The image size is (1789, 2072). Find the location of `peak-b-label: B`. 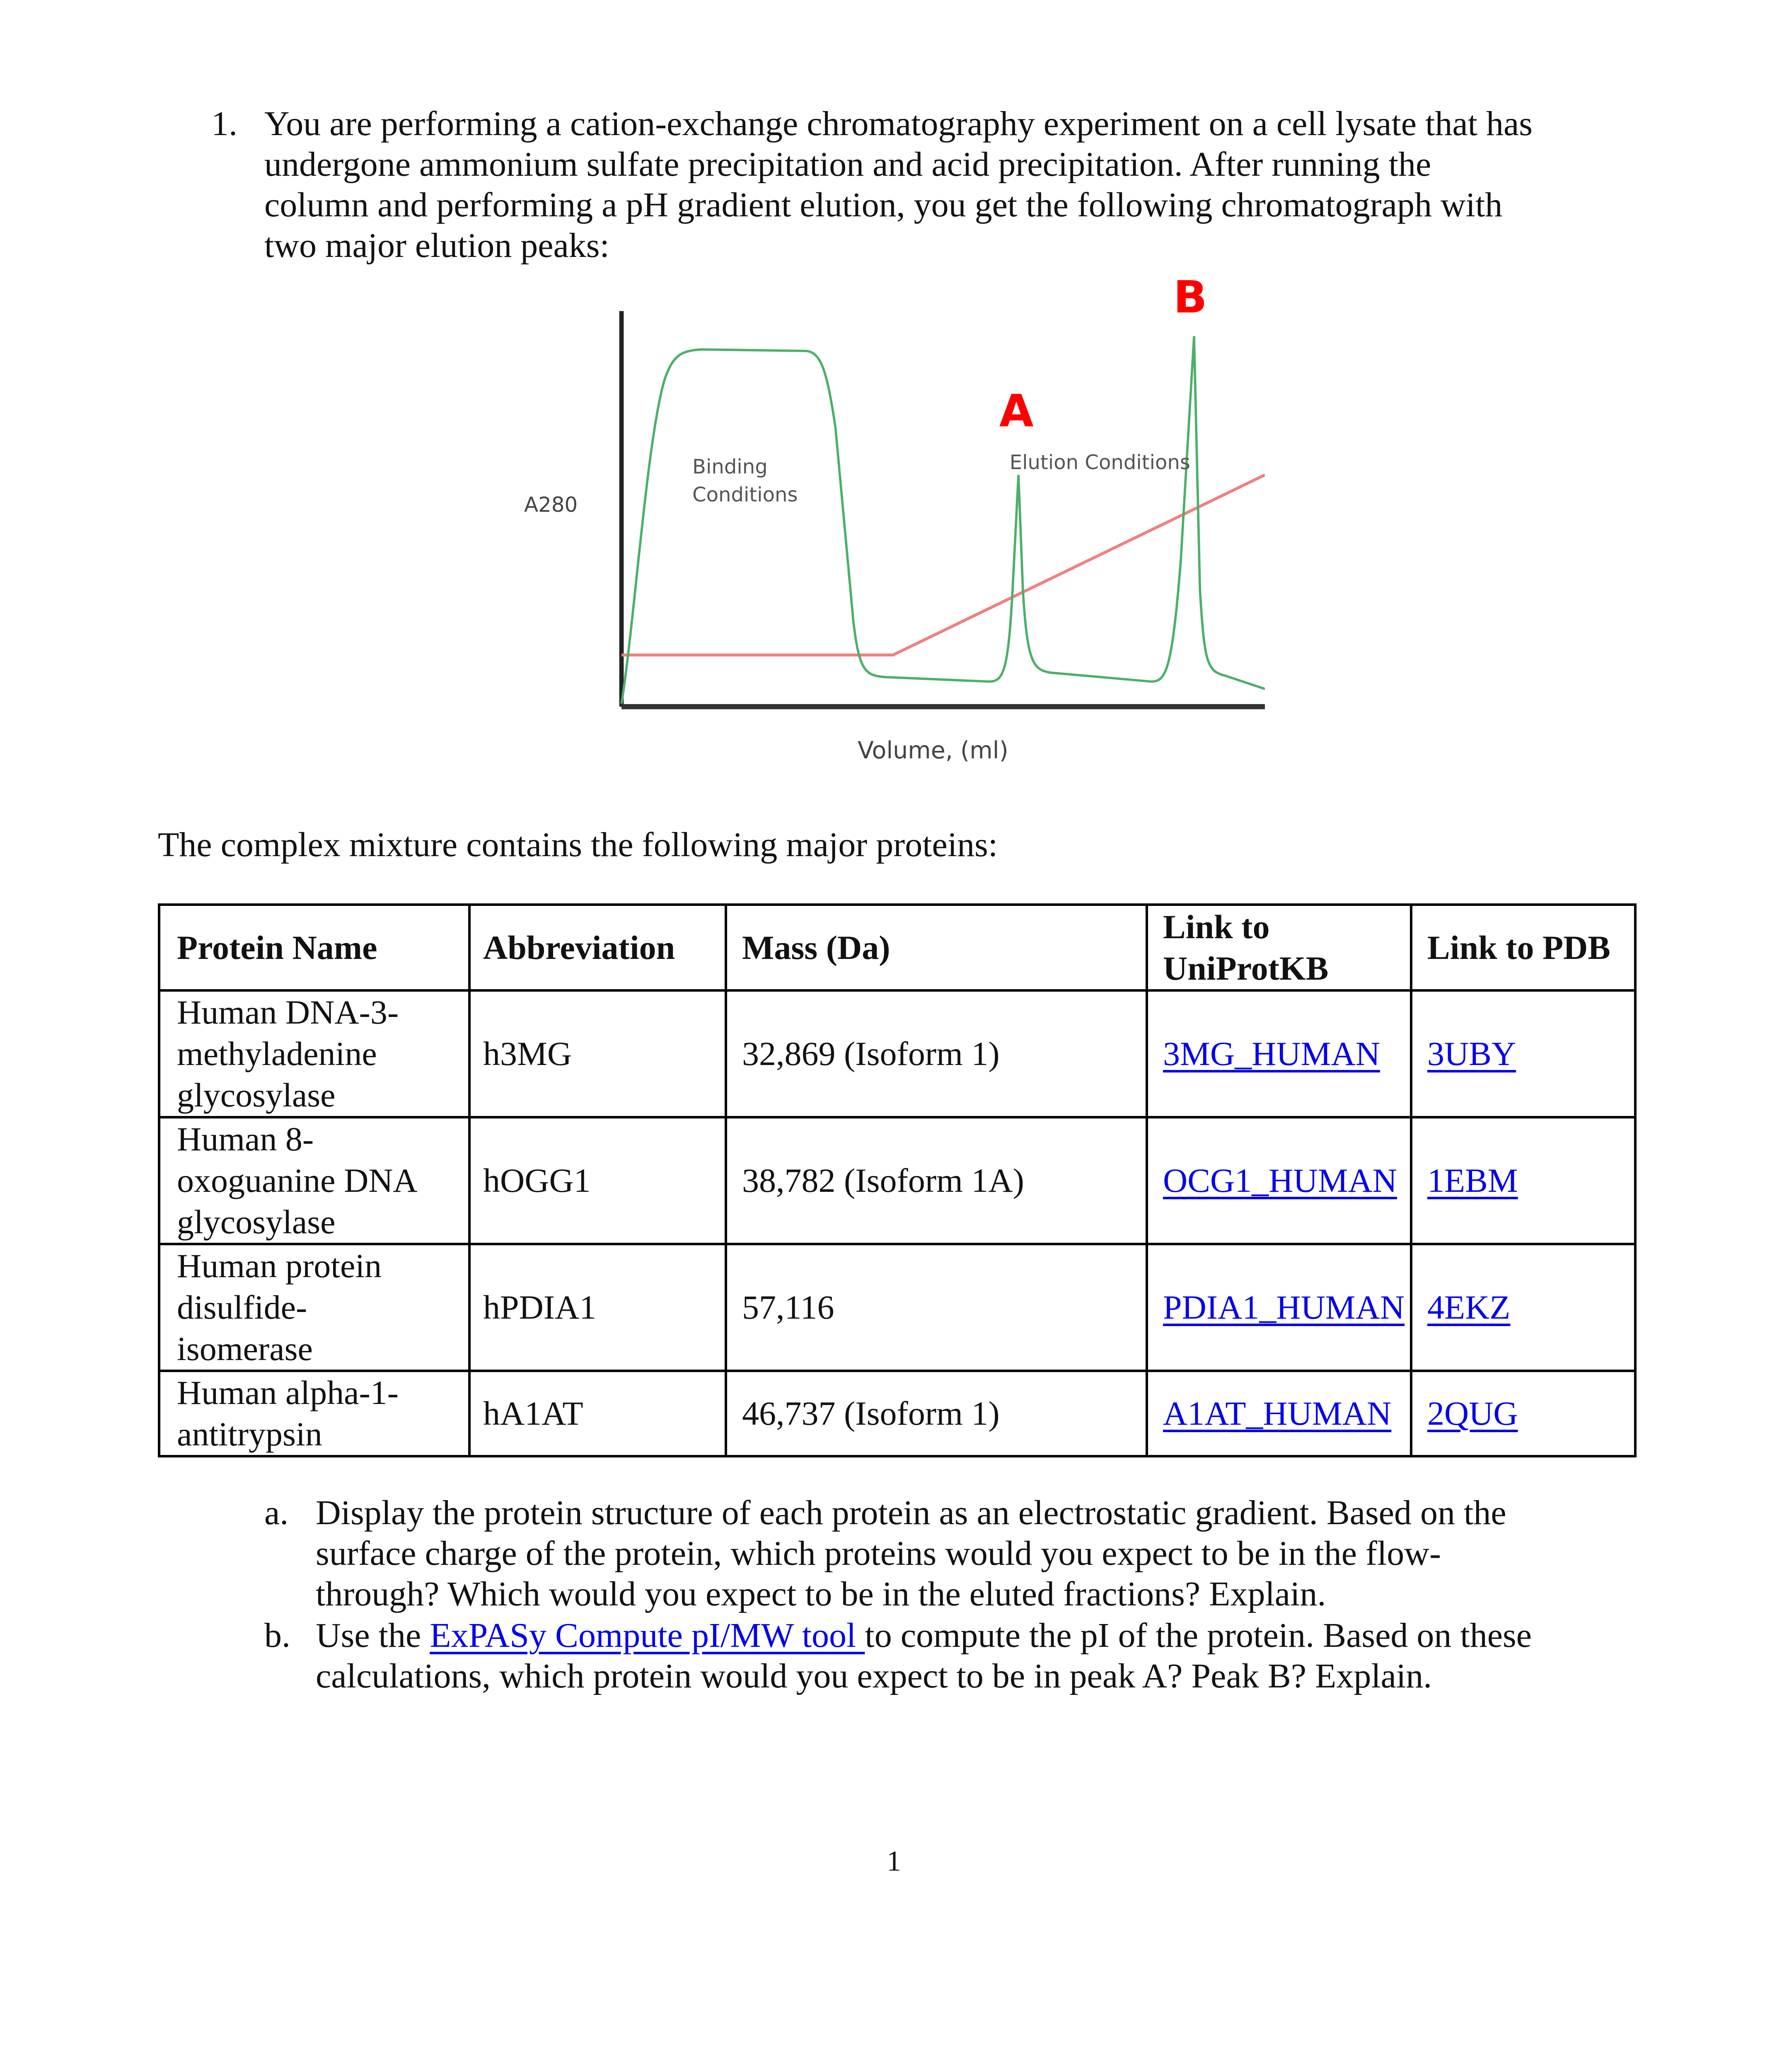

peak-b-label: B is located at coordinates (1190, 297).